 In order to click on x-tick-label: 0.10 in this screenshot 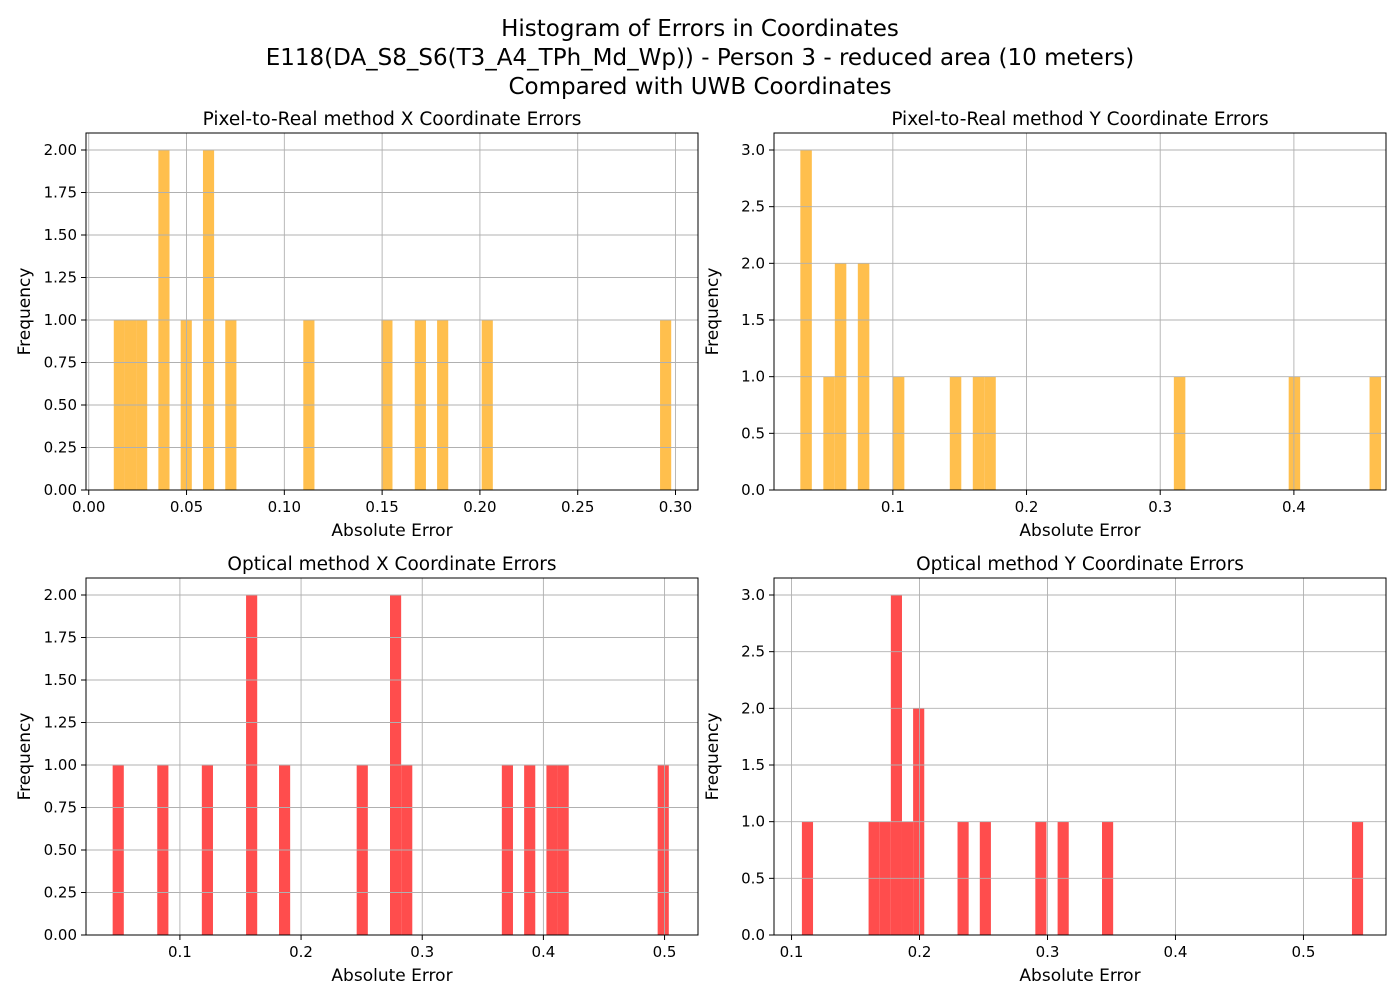, I will do `click(284, 507)`.